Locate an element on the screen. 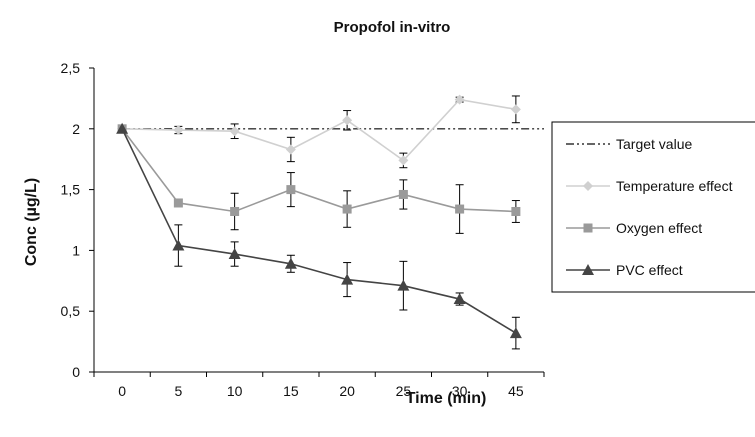 The height and width of the screenshot is (437, 755). legend-box is located at coordinates (653, 207).